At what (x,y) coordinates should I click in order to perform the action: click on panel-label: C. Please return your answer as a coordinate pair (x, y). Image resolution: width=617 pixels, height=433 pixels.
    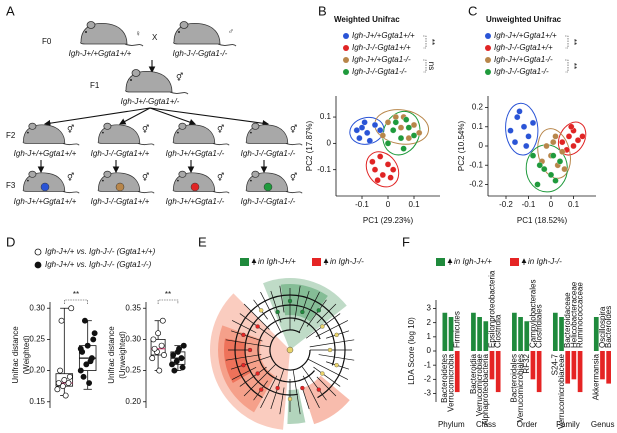
    Looking at the image, I should click on (472, 10).